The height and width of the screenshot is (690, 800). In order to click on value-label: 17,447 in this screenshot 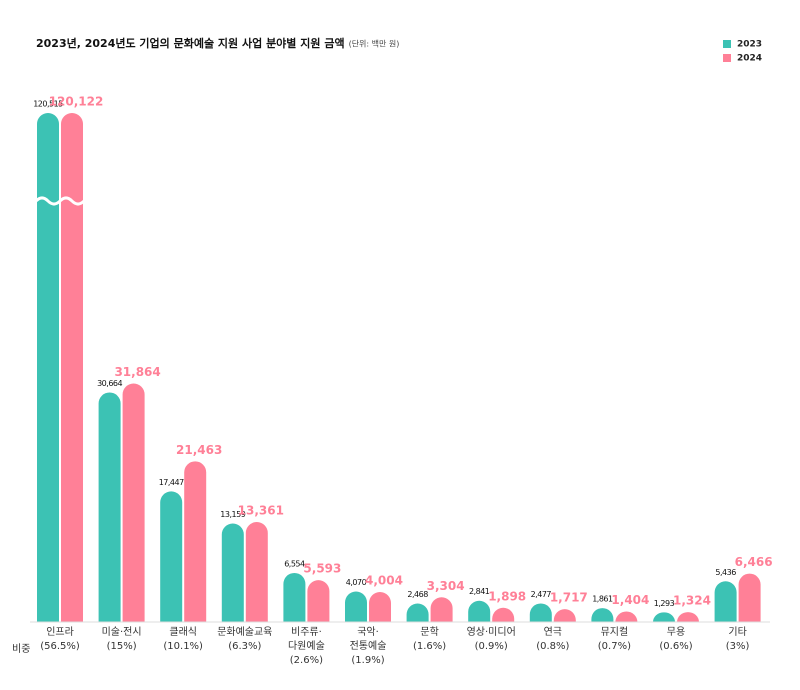, I will do `click(171, 482)`.